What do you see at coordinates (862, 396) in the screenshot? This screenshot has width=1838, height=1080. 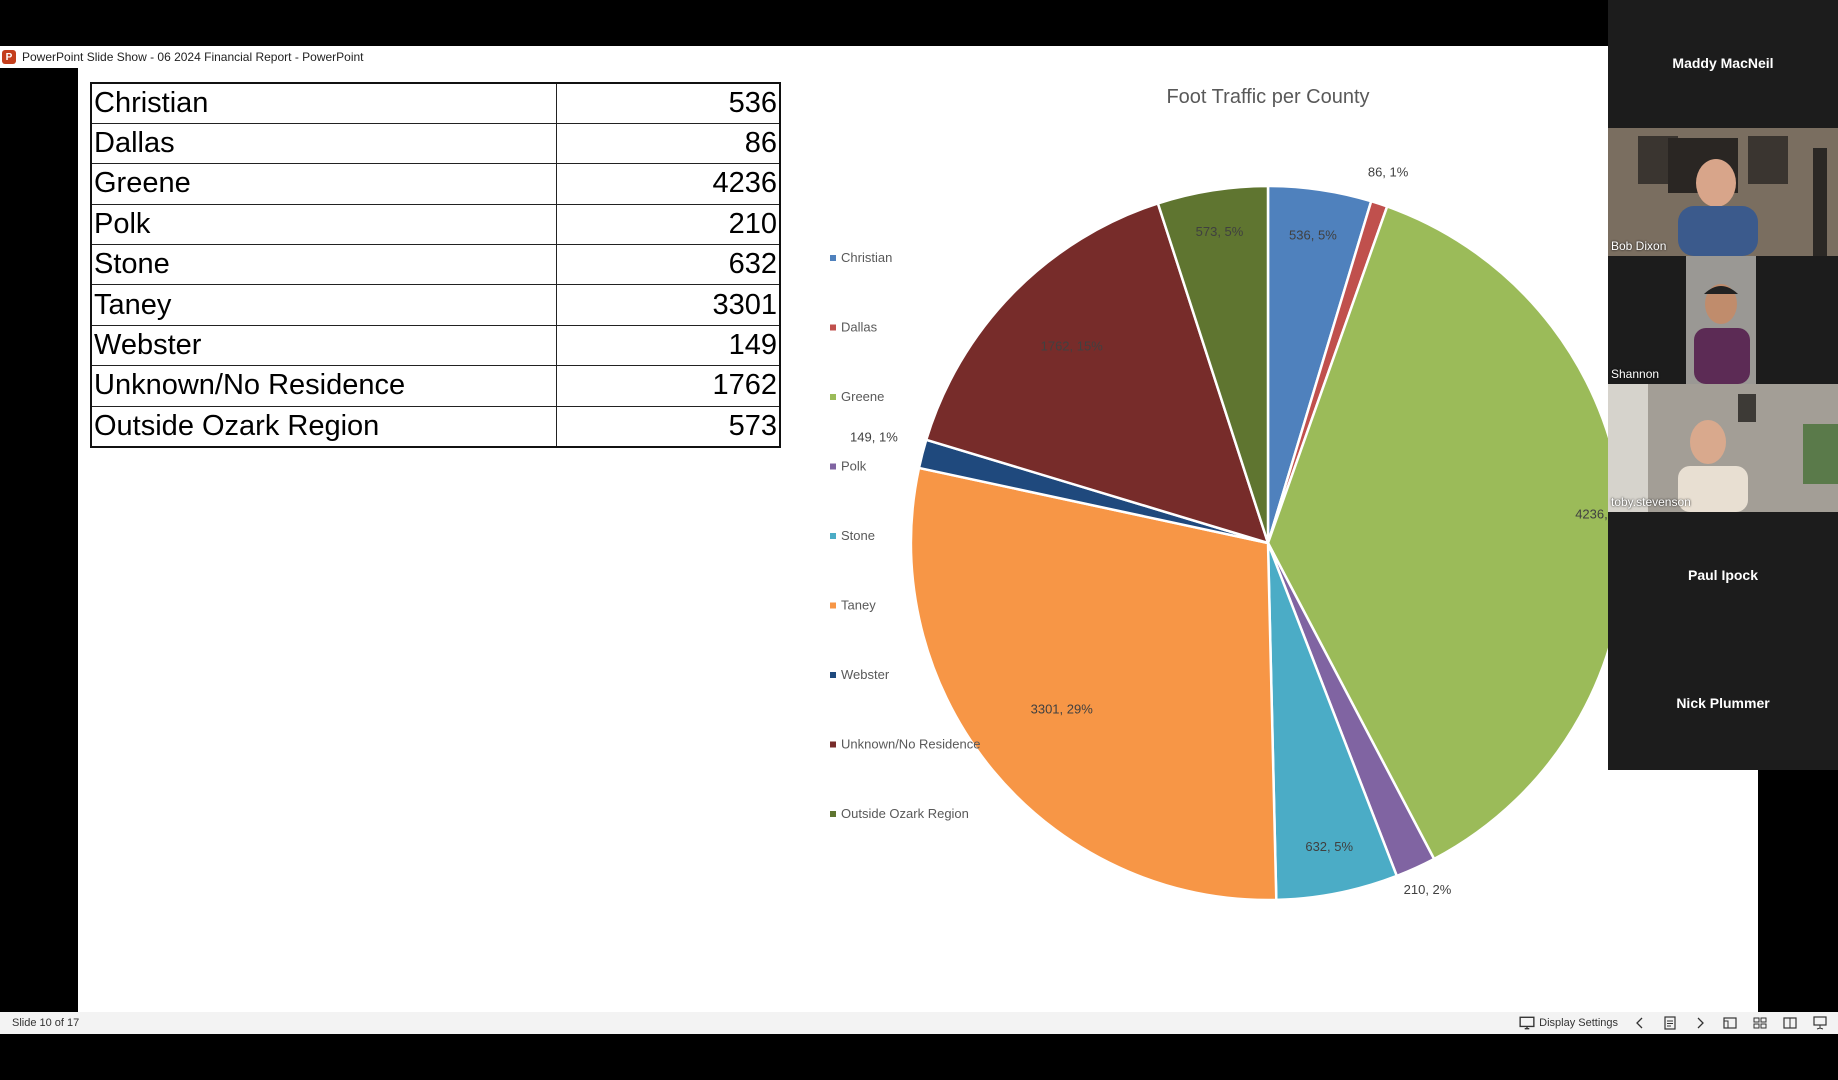 I see `legend-entry: Greene` at bounding box center [862, 396].